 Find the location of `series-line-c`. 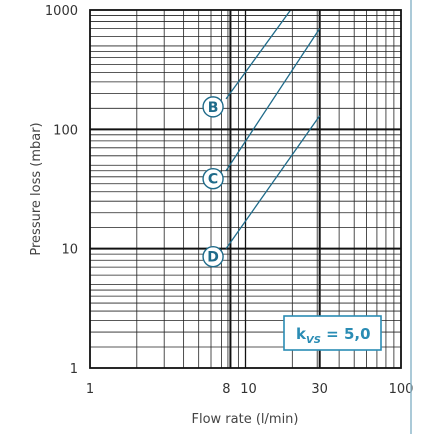

series-line-c is located at coordinates (273, 100).